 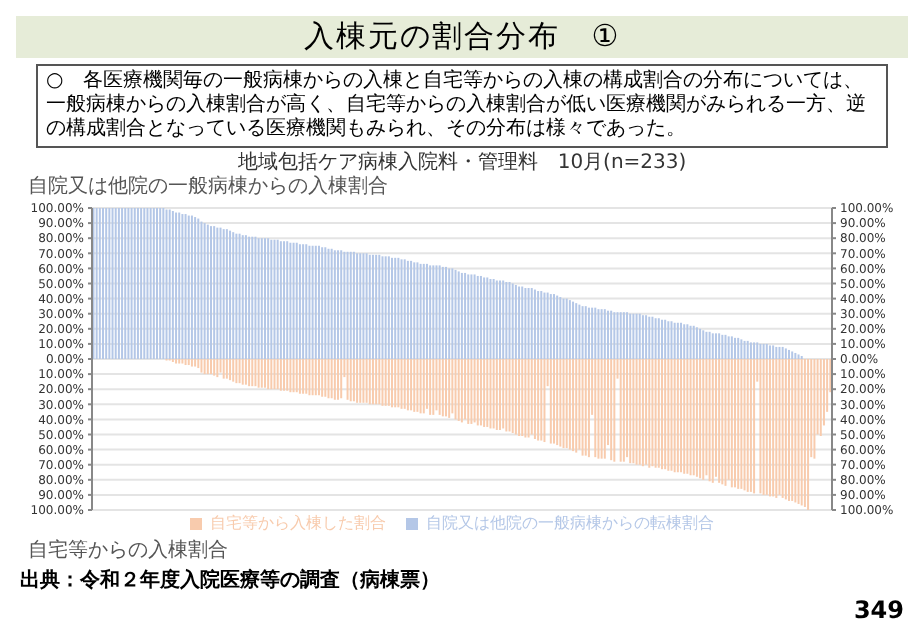 What do you see at coordinates (298, 523) in the screenshot?
I see `legend-label: 自宅等から入棟した割合` at bounding box center [298, 523].